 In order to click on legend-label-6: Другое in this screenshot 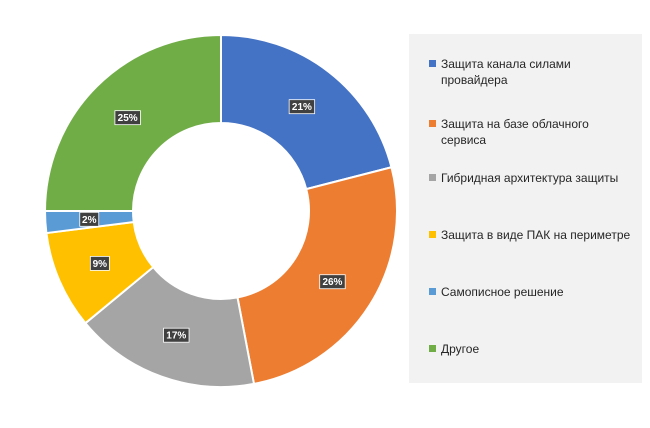, I will do `click(460, 349)`.